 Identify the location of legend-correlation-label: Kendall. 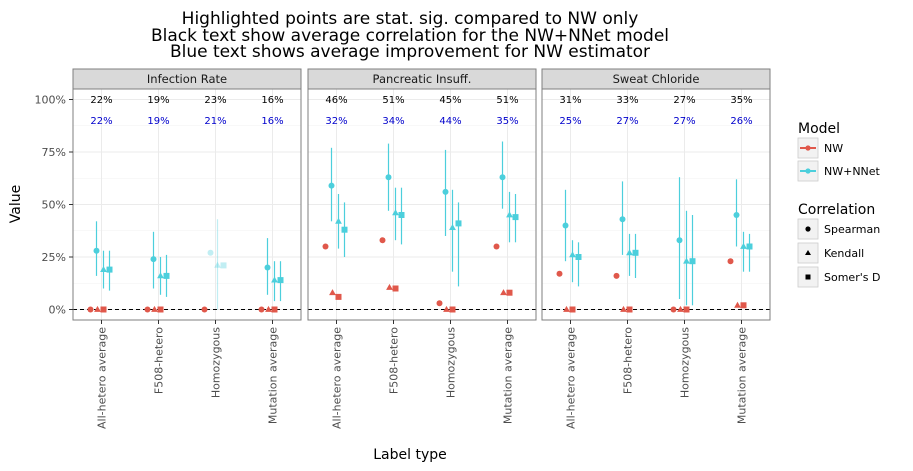
(844, 253).